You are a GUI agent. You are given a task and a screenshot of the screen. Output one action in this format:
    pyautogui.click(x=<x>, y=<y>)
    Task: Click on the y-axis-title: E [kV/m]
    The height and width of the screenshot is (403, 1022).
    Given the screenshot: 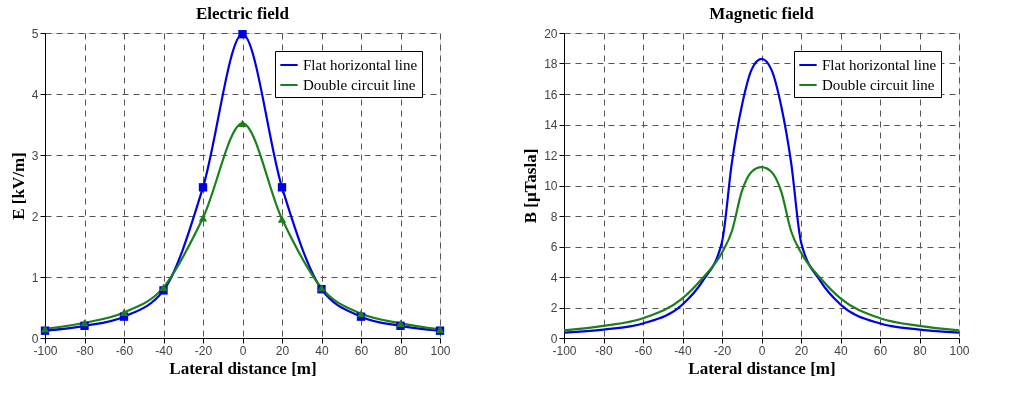 What is the action you would take?
    pyautogui.click(x=18, y=186)
    